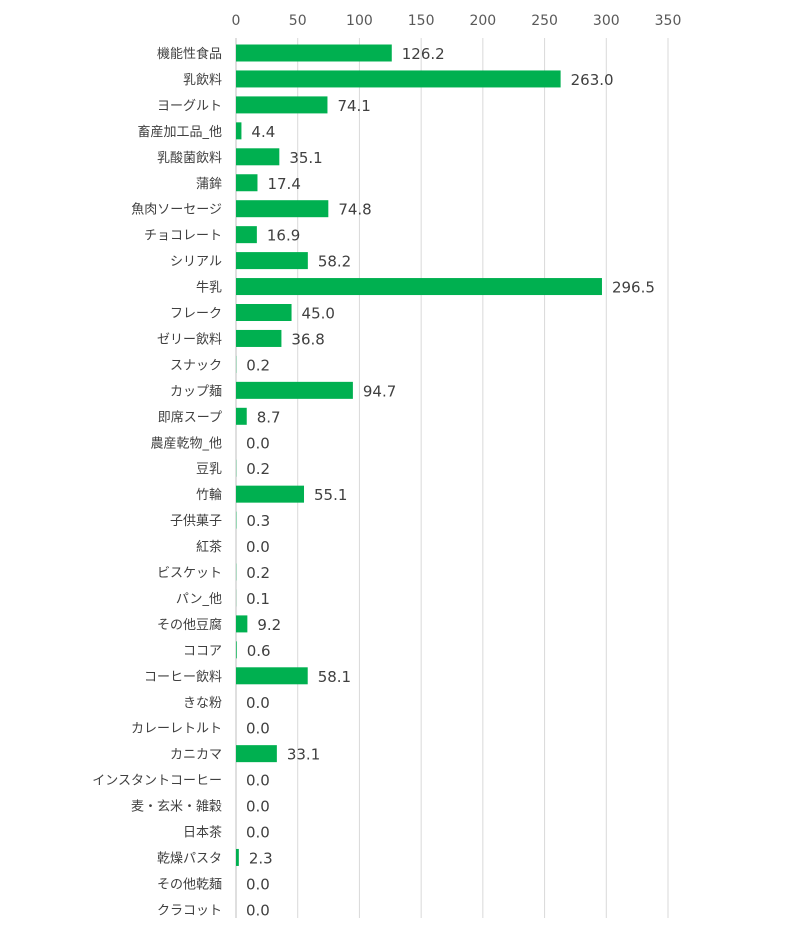  What do you see at coordinates (179, 132) in the screenshot?
I see `category-label: 畜産加工品_他` at bounding box center [179, 132].